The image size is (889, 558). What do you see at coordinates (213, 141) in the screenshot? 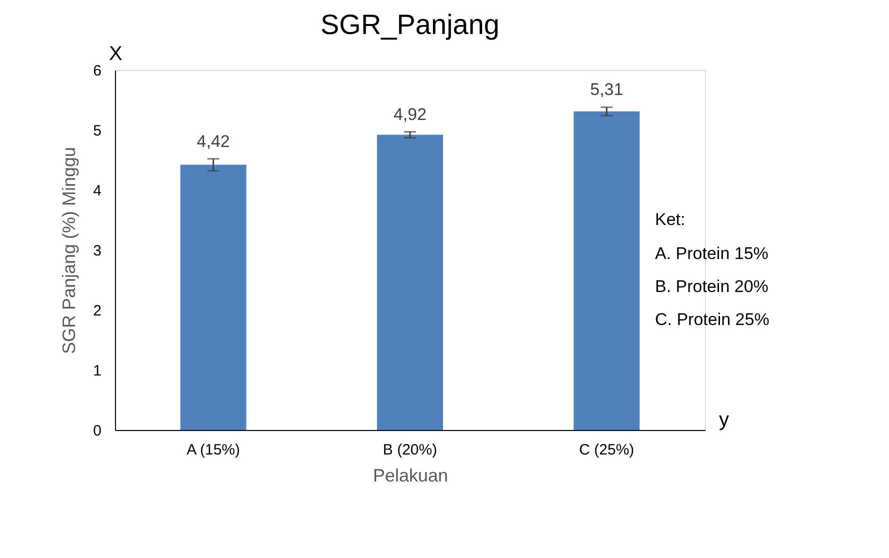
I see `data-label: 4,42` at bounding box center [213, 141].